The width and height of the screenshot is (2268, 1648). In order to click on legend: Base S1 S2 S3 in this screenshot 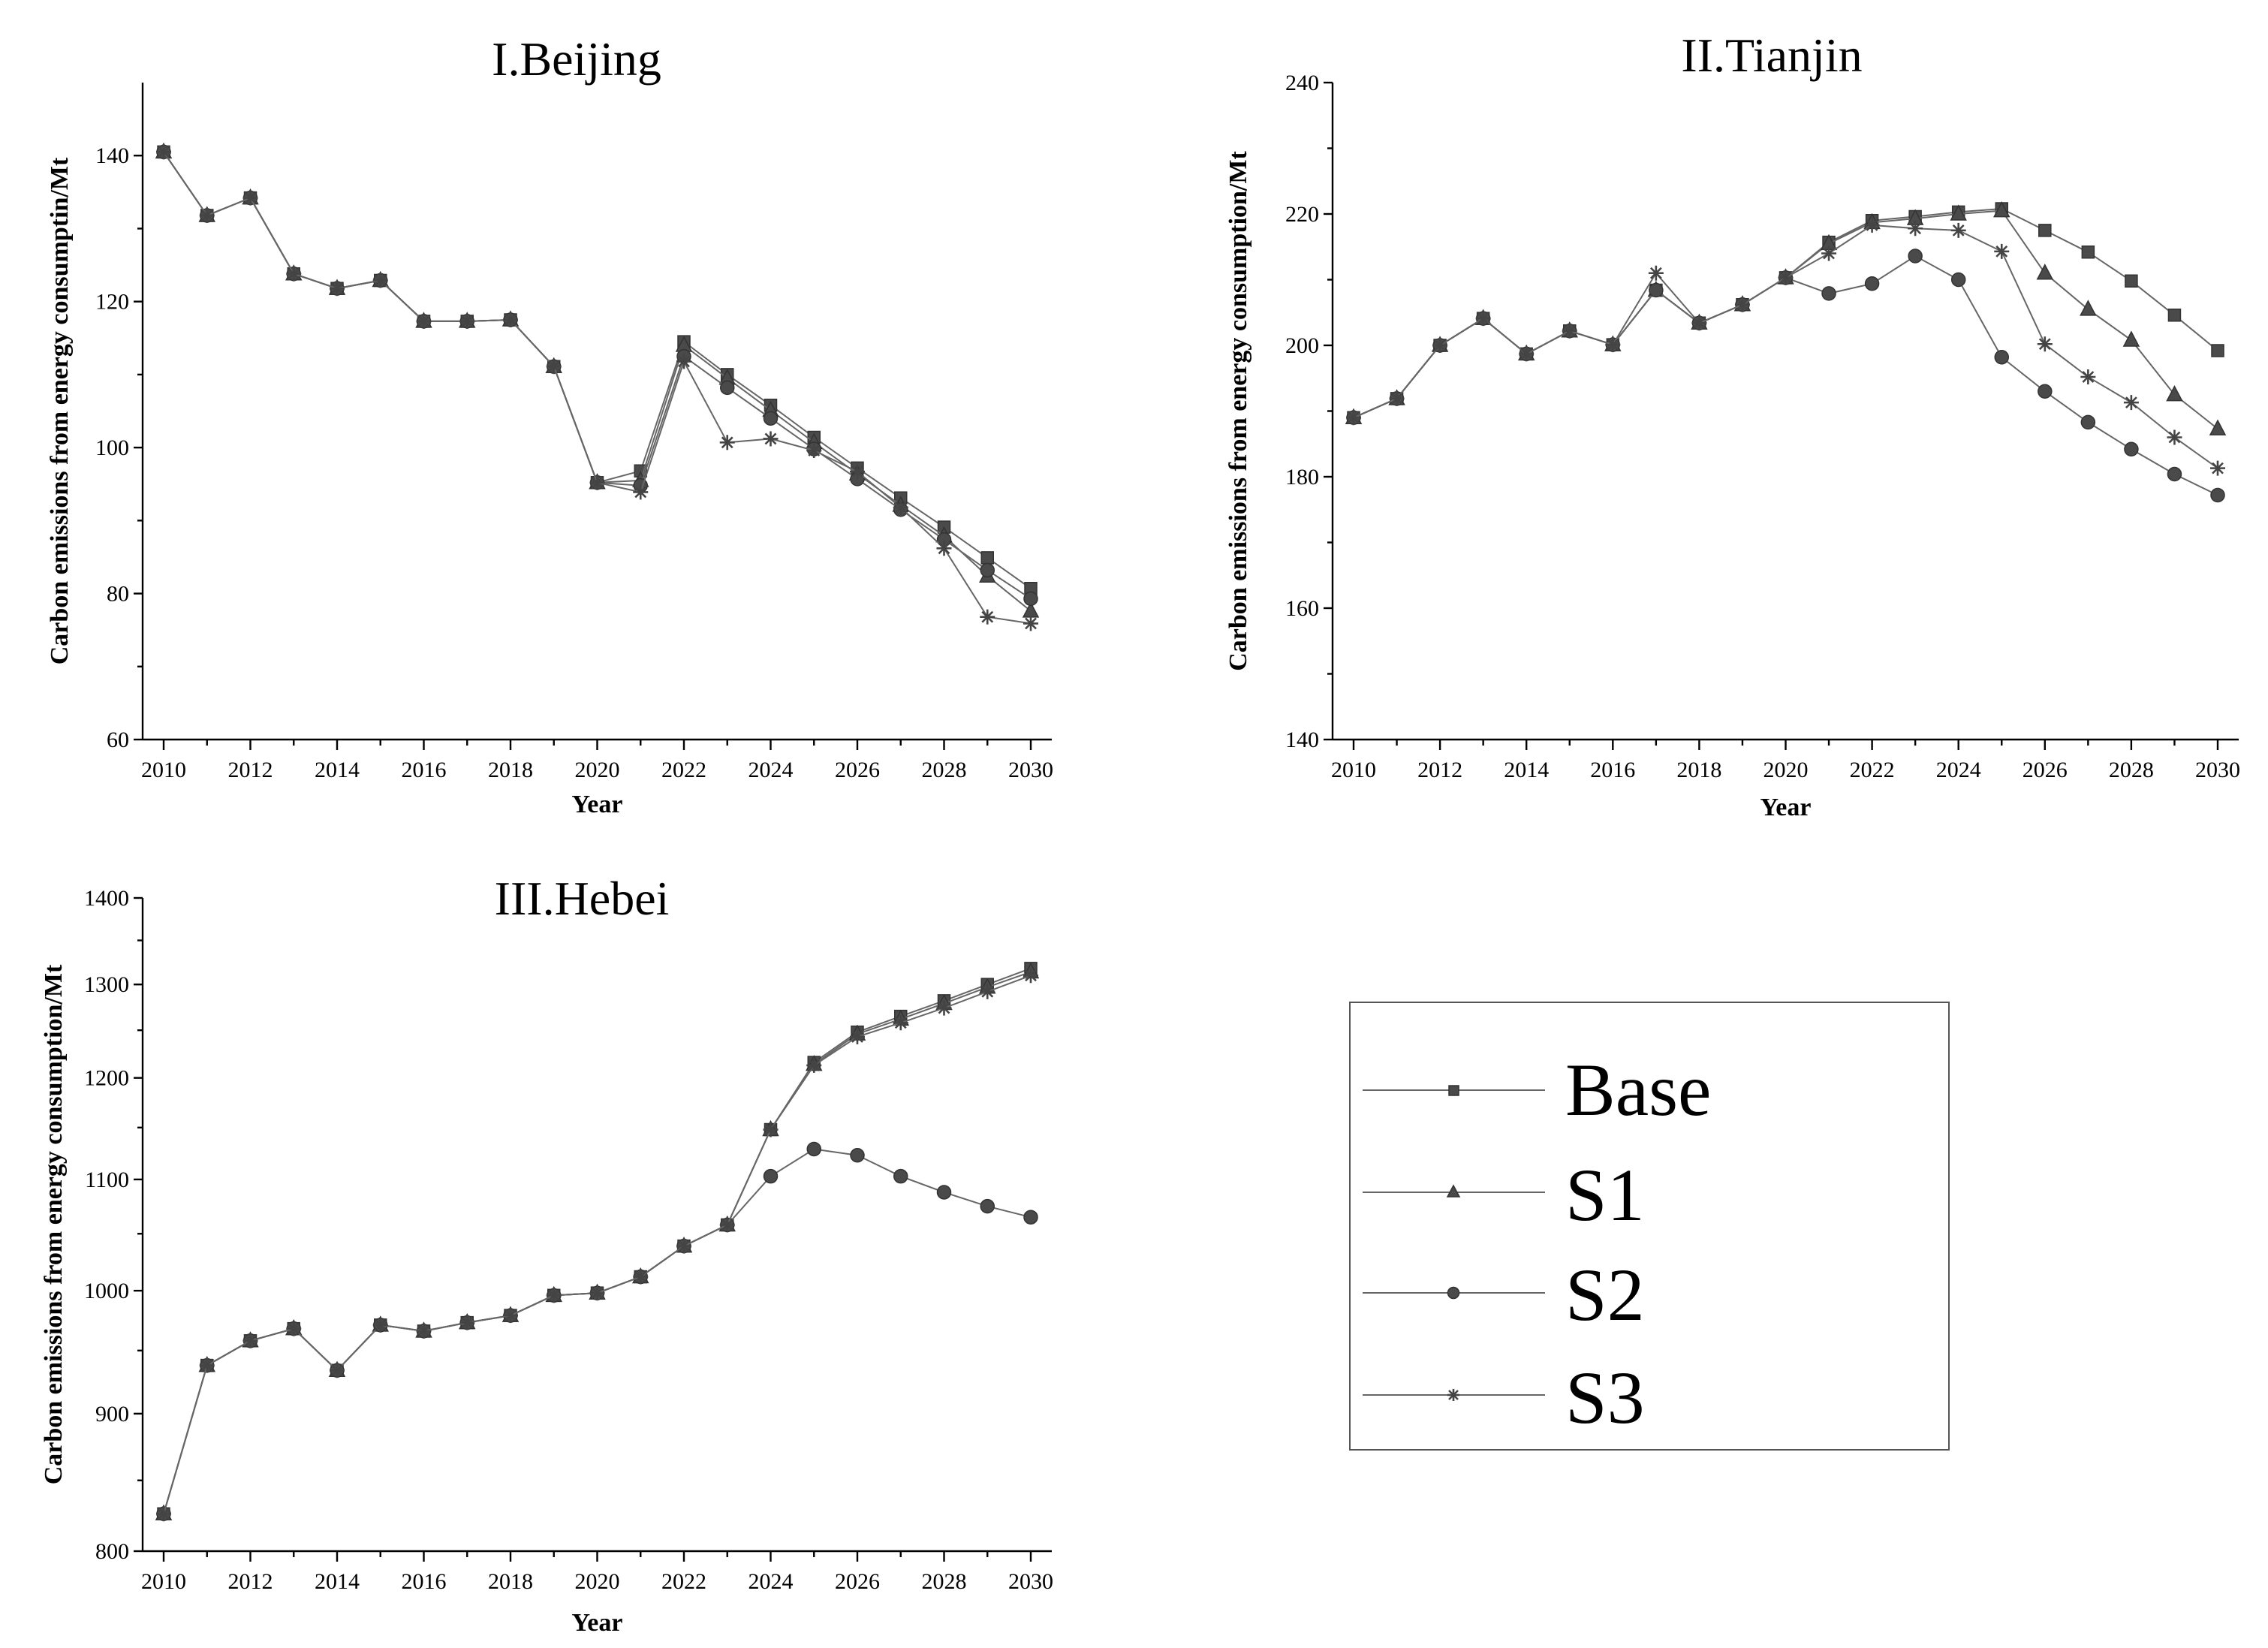, I will do `click(1649, 1226)`.